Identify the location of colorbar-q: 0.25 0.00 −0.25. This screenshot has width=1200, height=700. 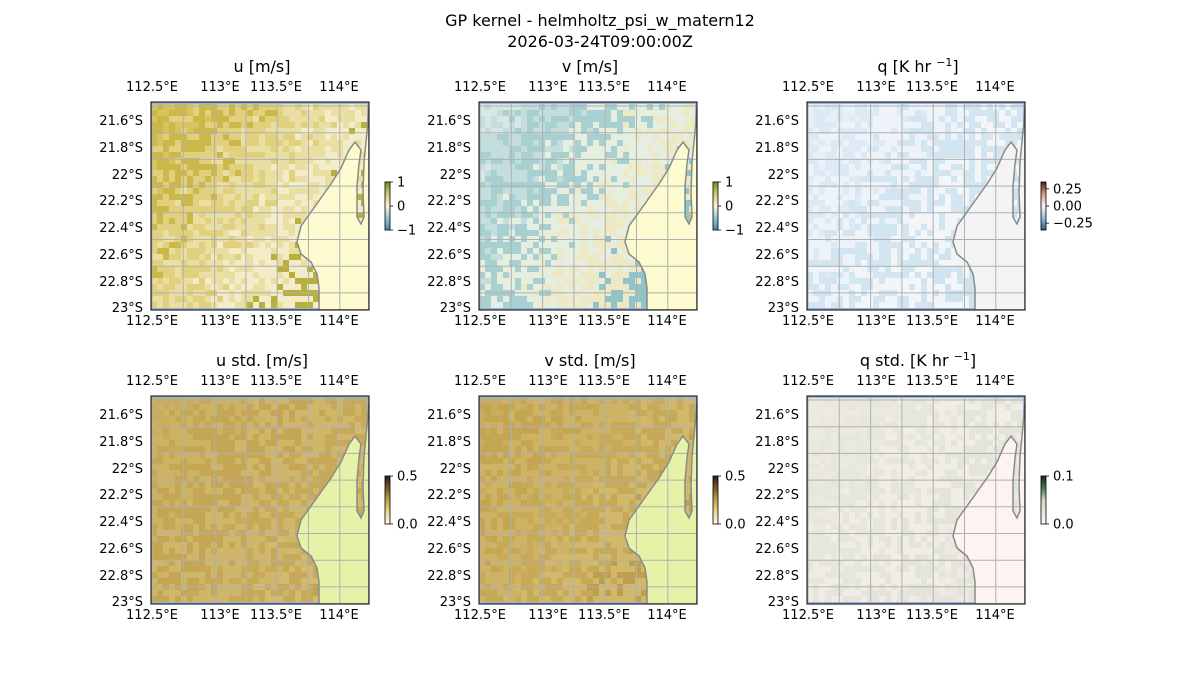
(1066, 206).